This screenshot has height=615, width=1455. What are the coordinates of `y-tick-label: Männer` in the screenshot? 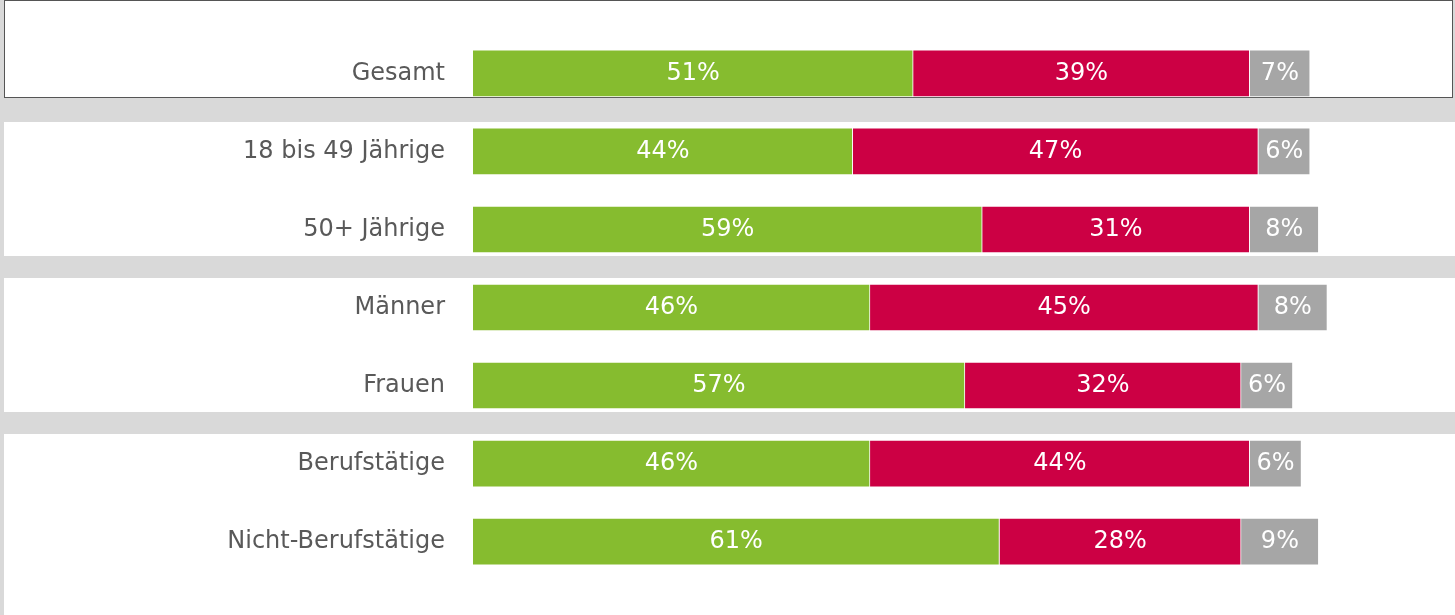 It's located at (400, 305).